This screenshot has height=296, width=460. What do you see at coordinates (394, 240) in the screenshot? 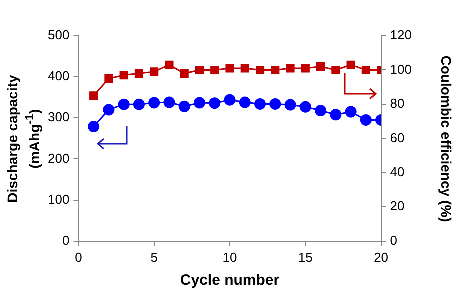
I see `y2-tick-label: 0` at bounding box center [394, 240].